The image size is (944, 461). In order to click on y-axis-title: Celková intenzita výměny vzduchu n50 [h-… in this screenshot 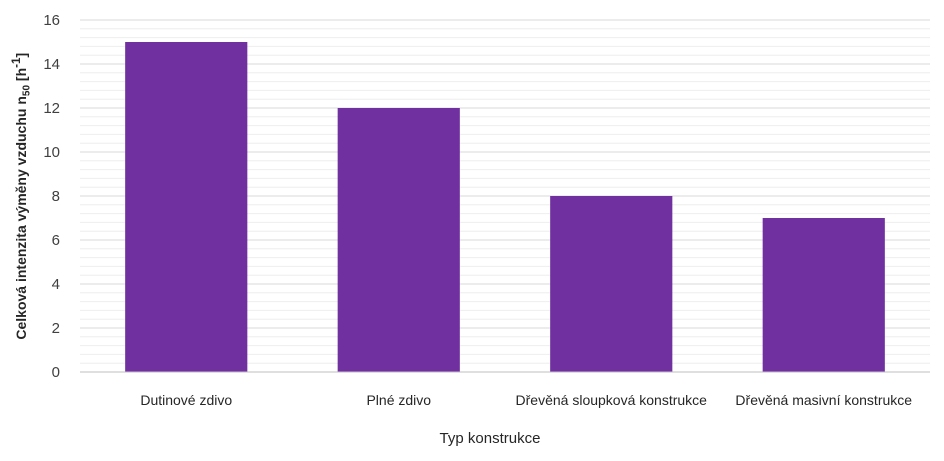, I will do `click(21, 196)`.